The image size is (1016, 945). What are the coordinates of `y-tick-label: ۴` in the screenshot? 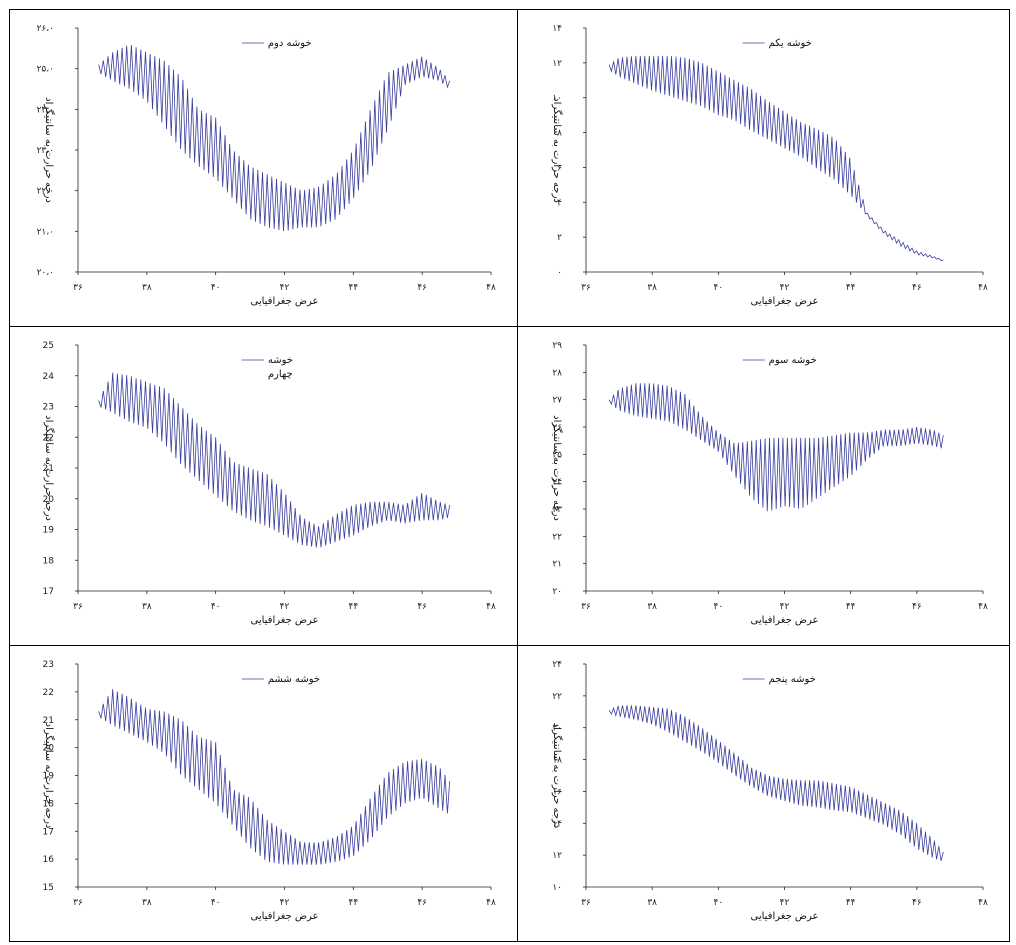 It's located at (559, 203).